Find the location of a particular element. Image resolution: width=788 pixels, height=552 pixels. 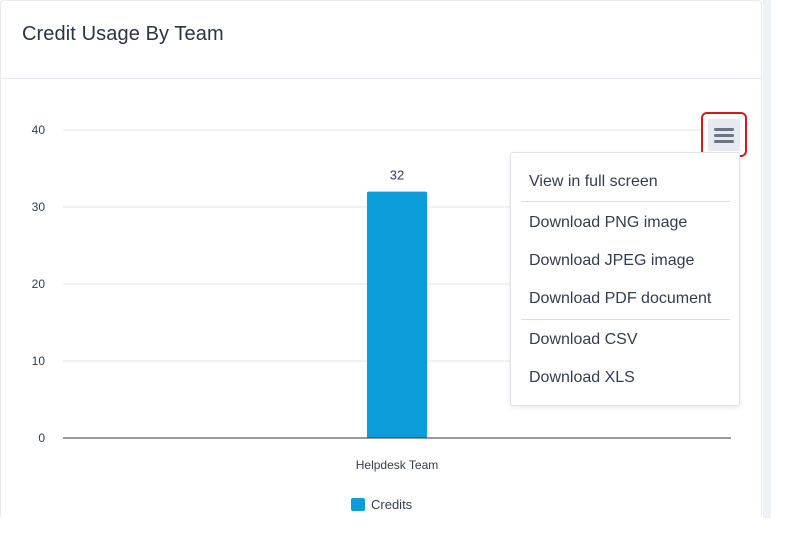

bars: 32 is located at coordinates (397, 303).